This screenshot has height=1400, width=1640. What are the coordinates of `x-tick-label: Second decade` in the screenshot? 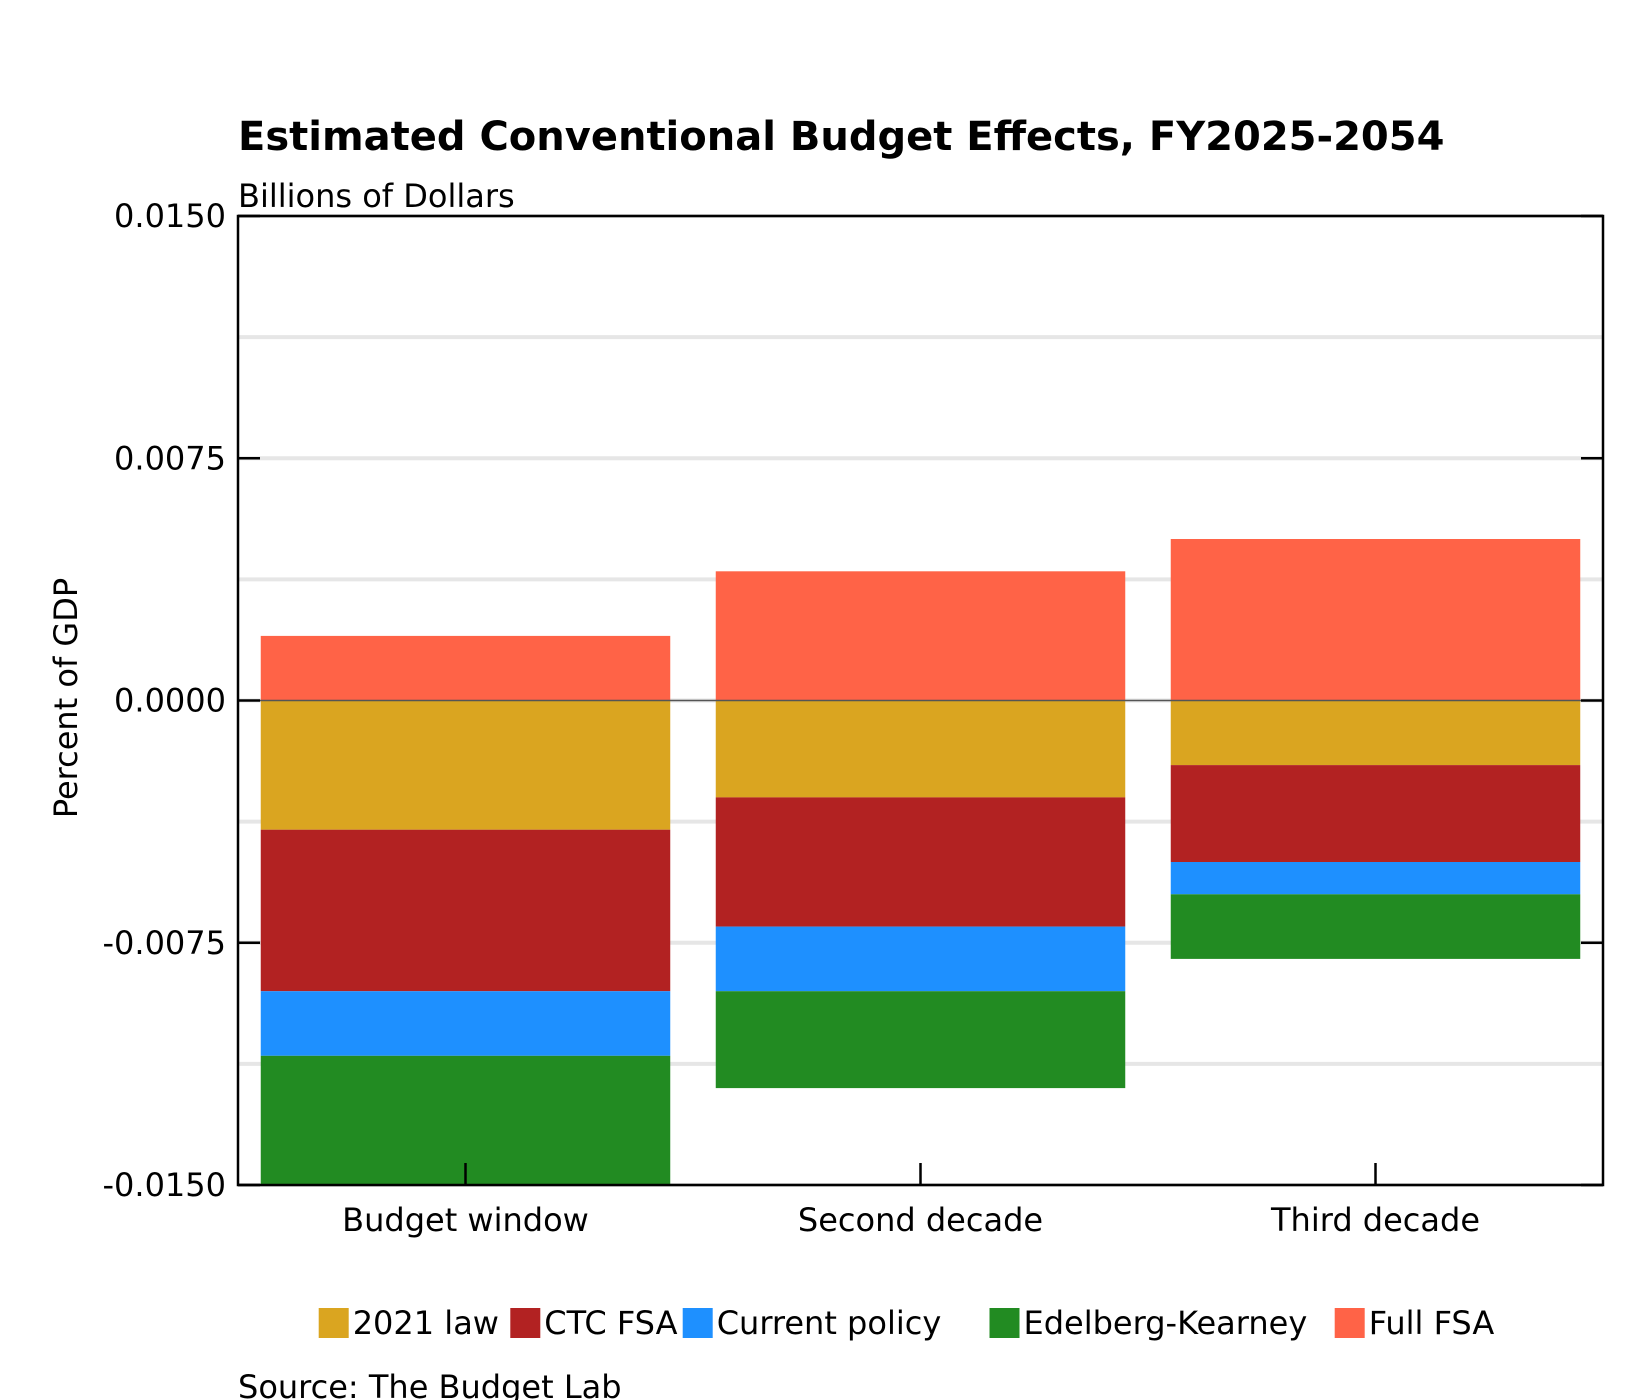 It's located at (920, 1220).